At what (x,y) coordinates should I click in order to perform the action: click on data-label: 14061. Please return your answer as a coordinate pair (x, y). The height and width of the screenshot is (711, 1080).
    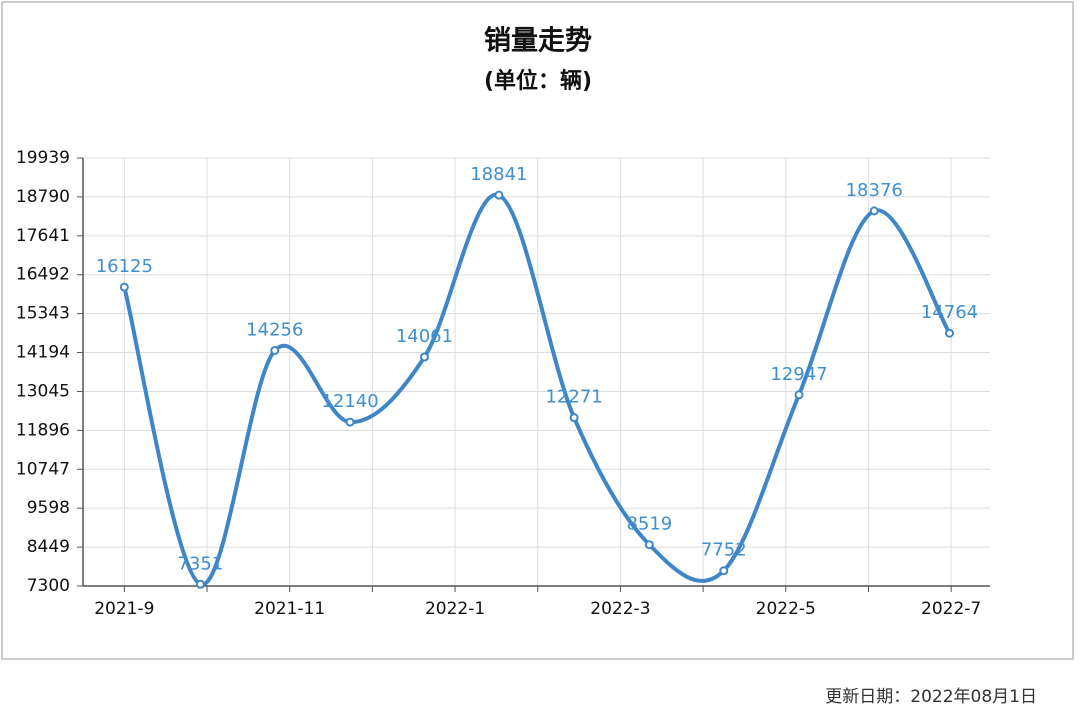
    Looking at the image, I should click on (424, 336).